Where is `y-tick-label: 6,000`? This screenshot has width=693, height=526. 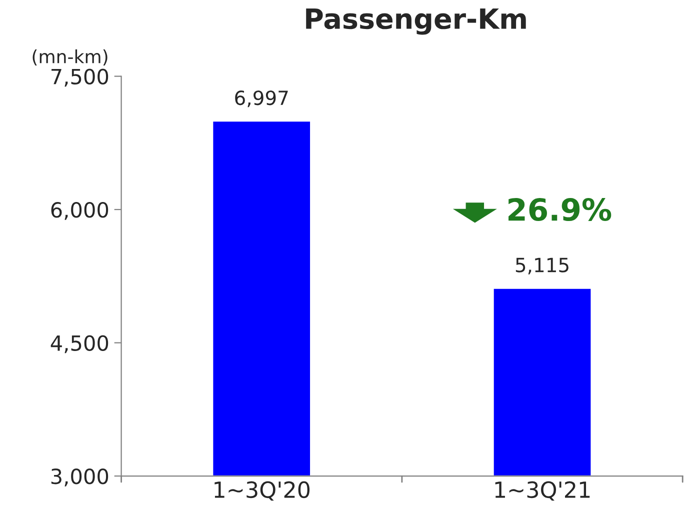
y-tick-label: 6,000 is located at coordinates (79, 211).